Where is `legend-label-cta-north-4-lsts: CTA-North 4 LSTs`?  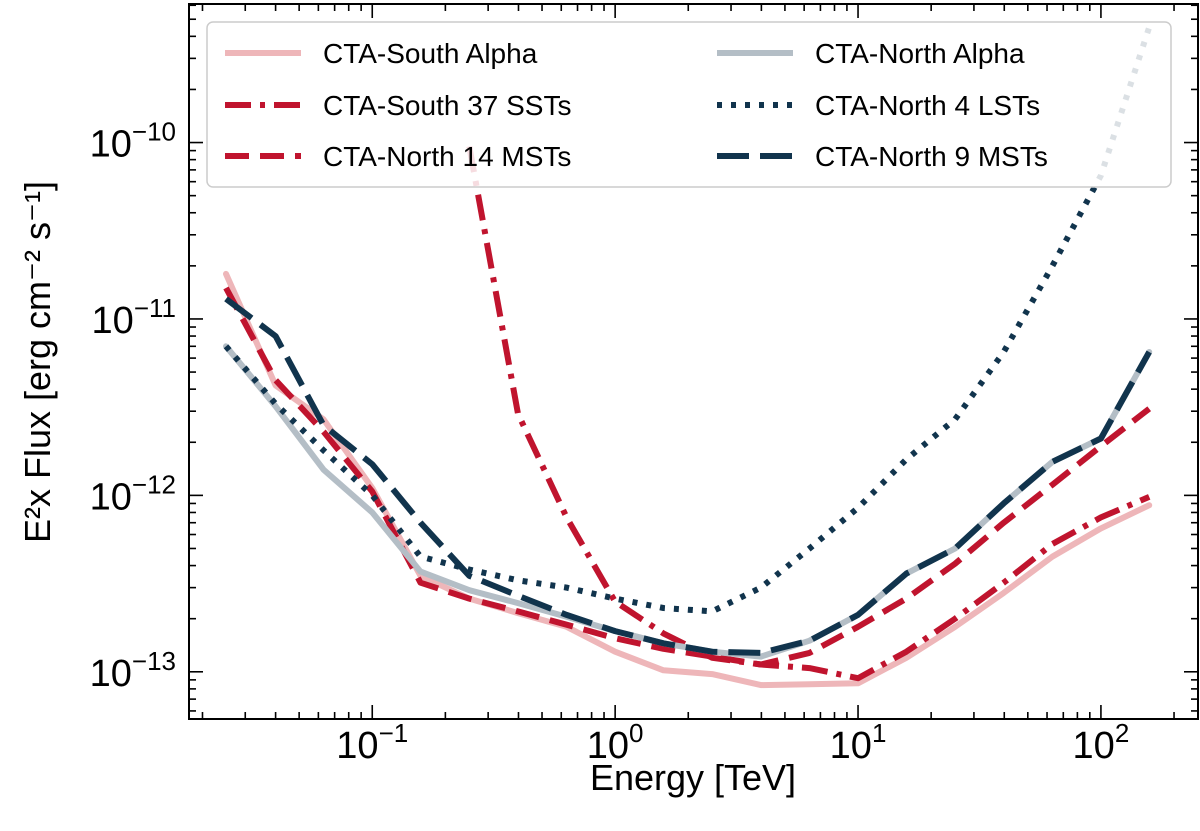
legend-label-cta-north-4-lsts: CTA-North 4 LSTs is located at coordinates (927, 105).